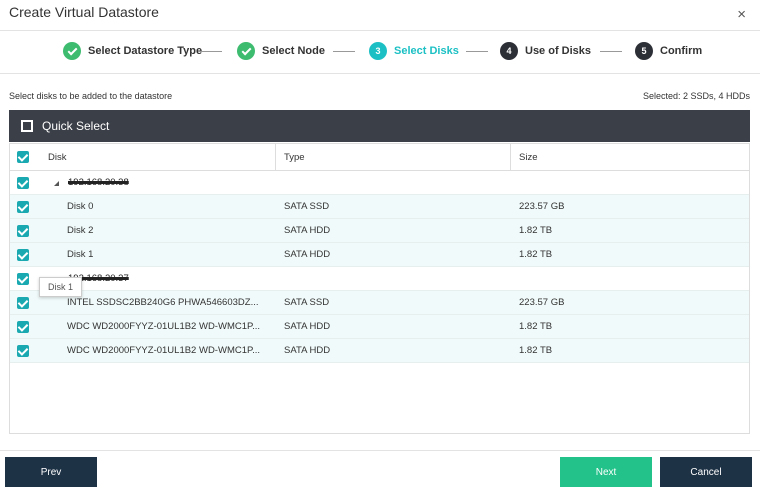 Image resolution: width=760 pixels, height=489 pixels. What do you see at coordinates (426, 51) in the screenshot?
I see `step-label: Select Disks` at bounding box center [426, 51].